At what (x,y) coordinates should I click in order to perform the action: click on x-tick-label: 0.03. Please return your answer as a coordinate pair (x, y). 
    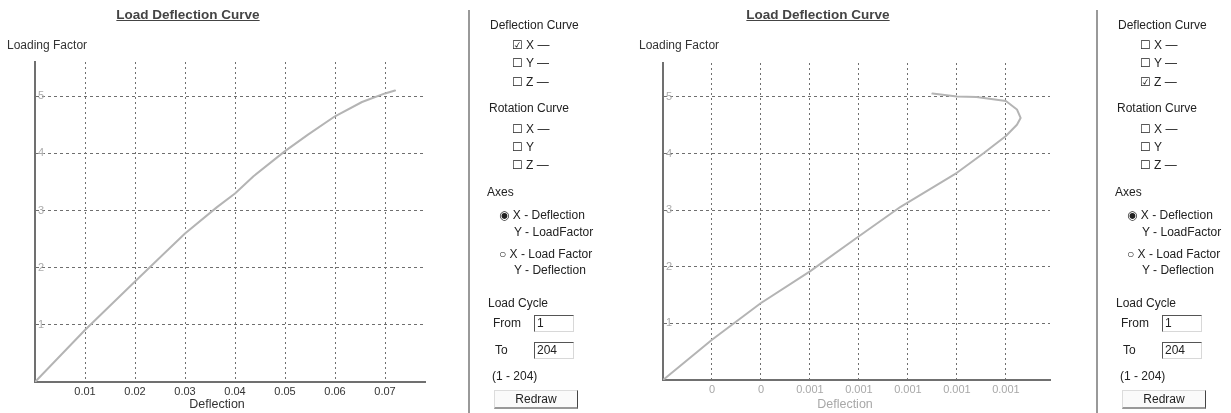
    Looking at the image, I should click on (185, 390).